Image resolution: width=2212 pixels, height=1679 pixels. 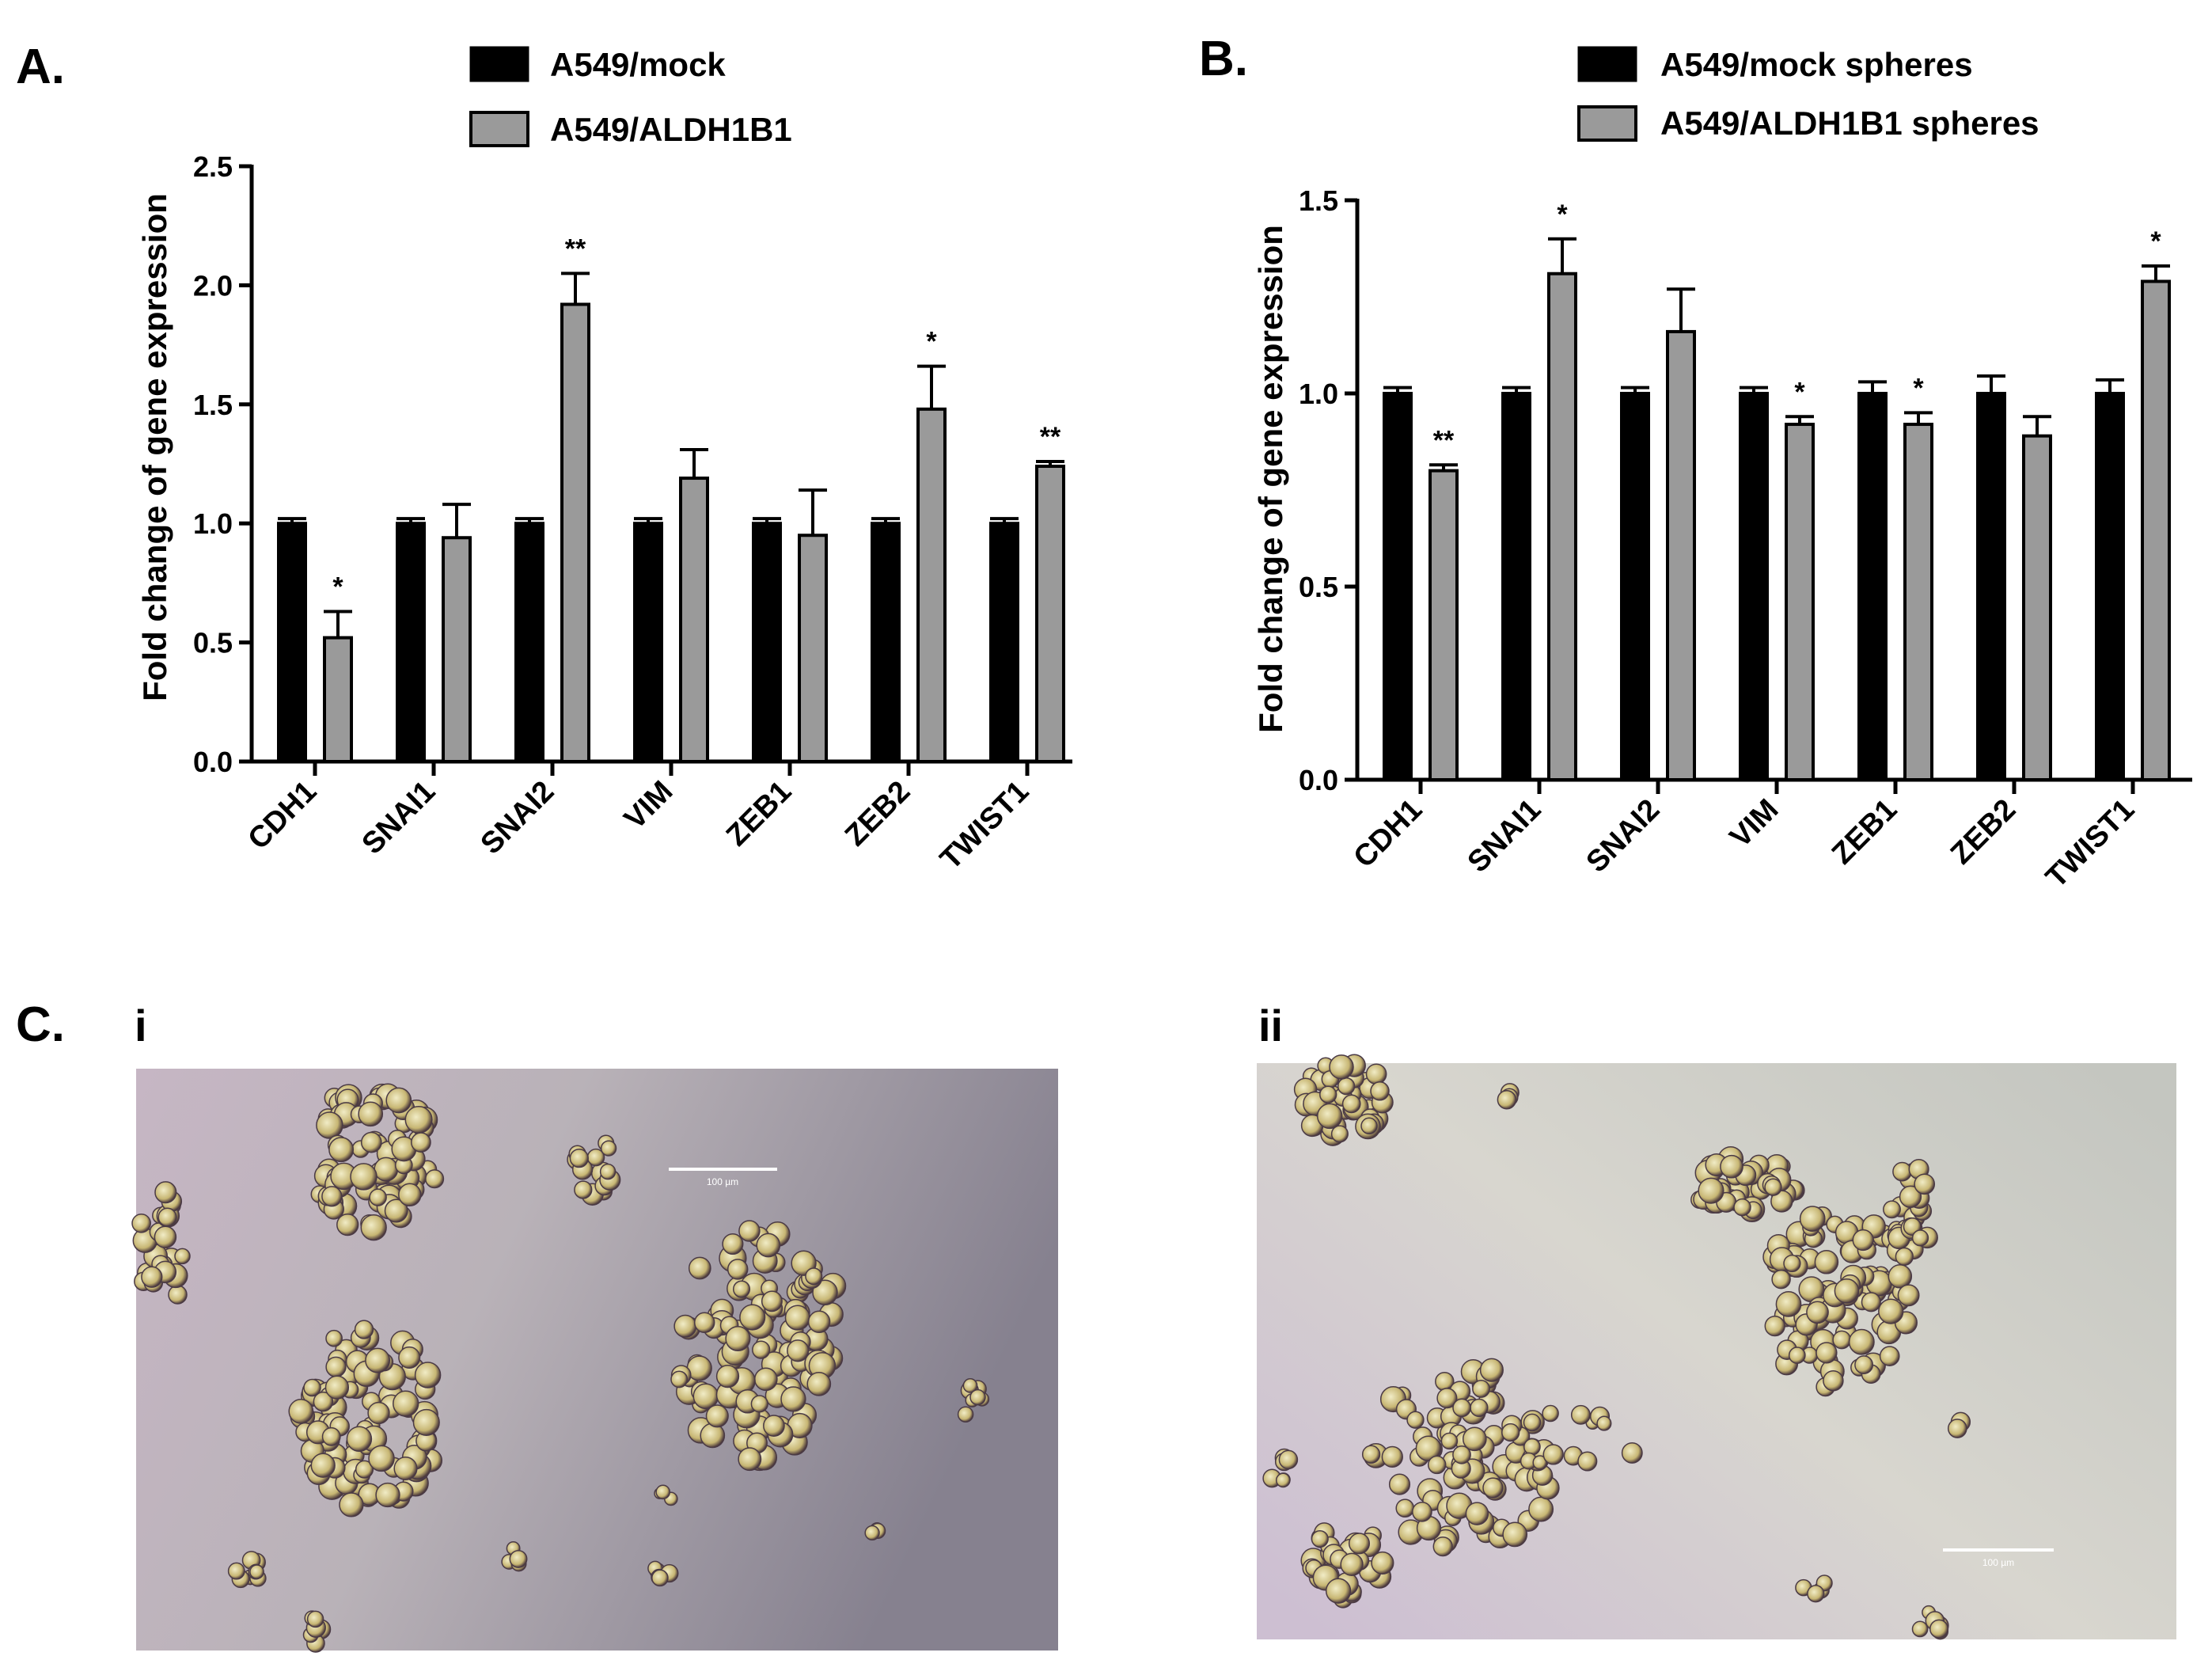 I want to click on legend-swatch-mock, so click(x=499, y=64).